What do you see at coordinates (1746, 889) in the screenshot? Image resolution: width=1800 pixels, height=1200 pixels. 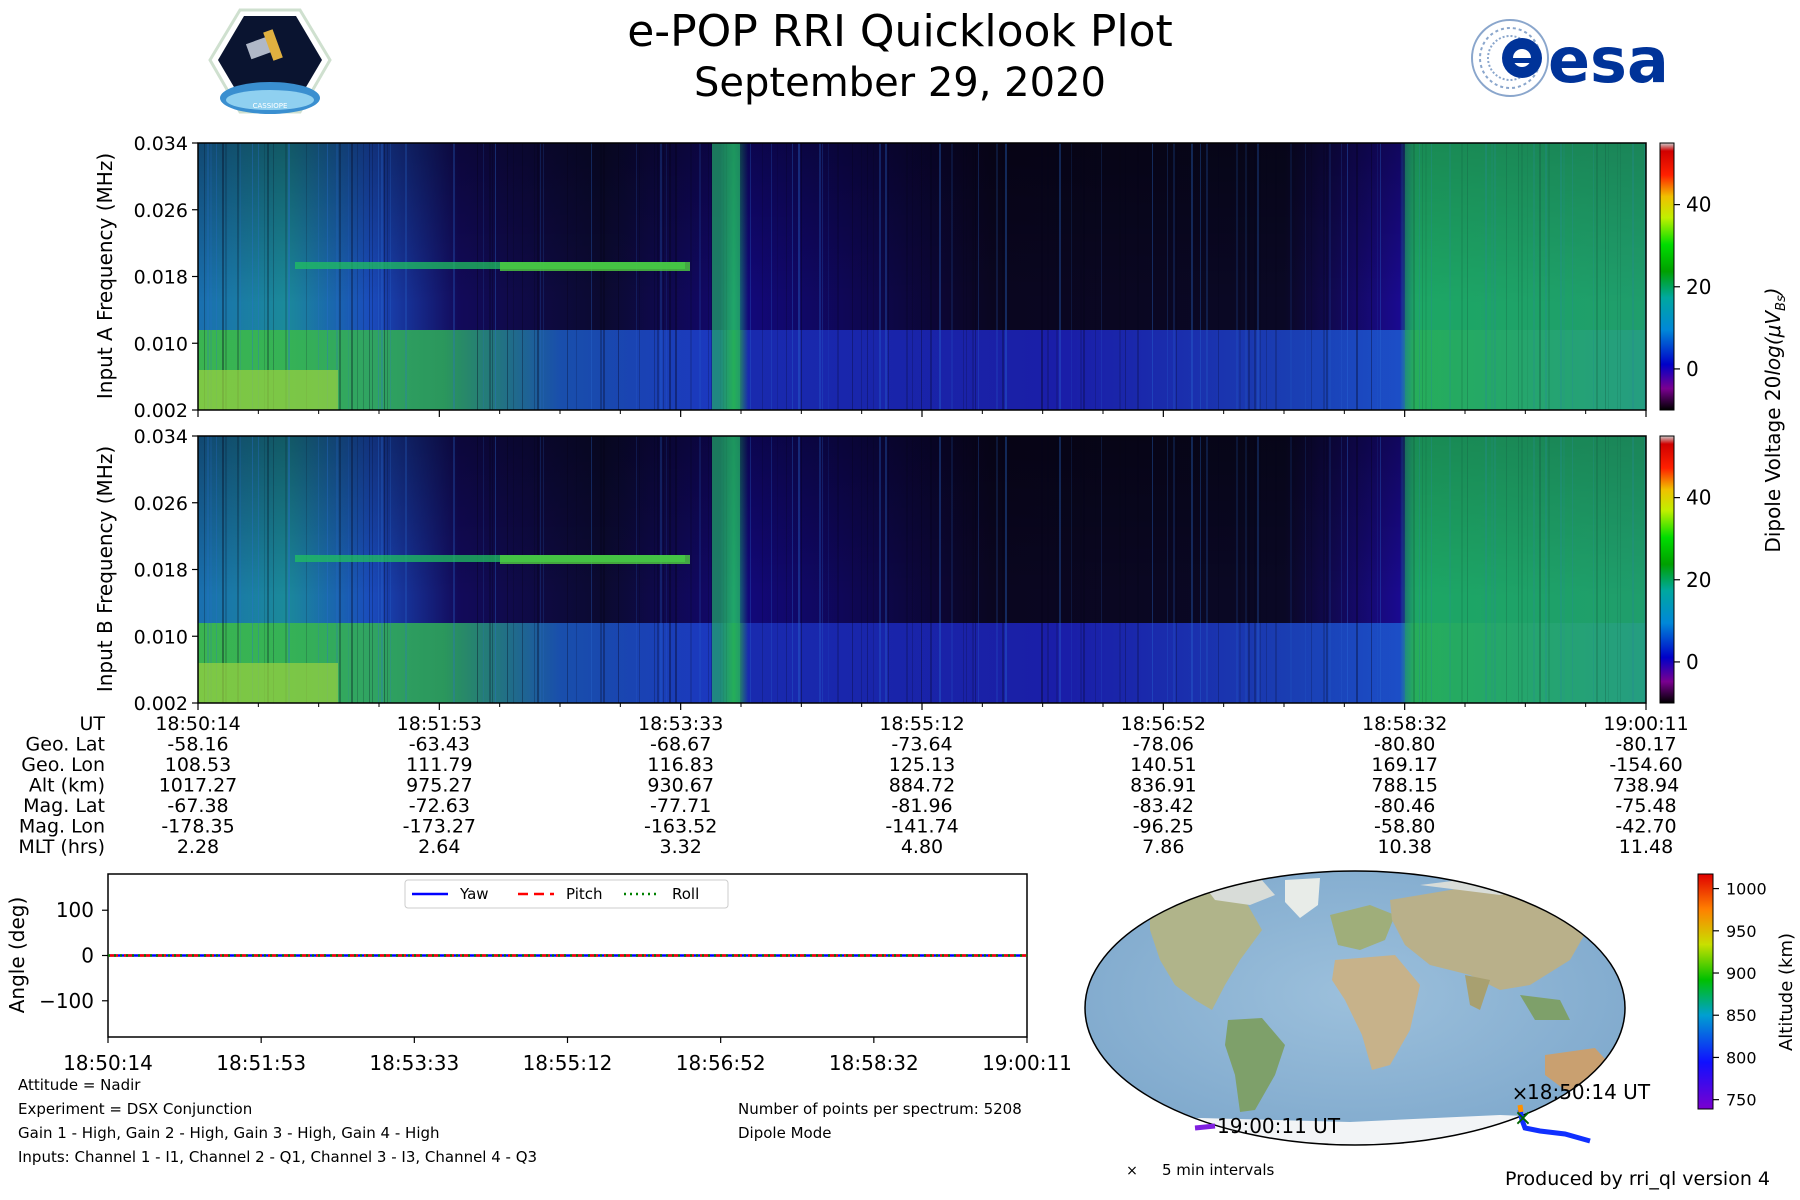 I see `altitude-tick-label: 1000` at bounding box center [1746, 889].